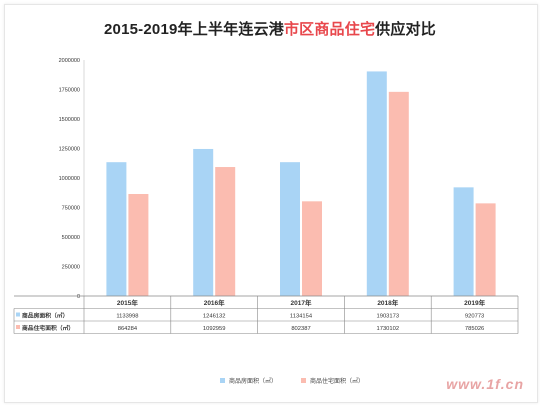 The height and width of the screenshot is (405, 540). What do you see at coordinates (45, 316) in the screenshot?
I see `table-row-label-series-1: 商品房面积（㎡）` at bounding box center [45, 316].